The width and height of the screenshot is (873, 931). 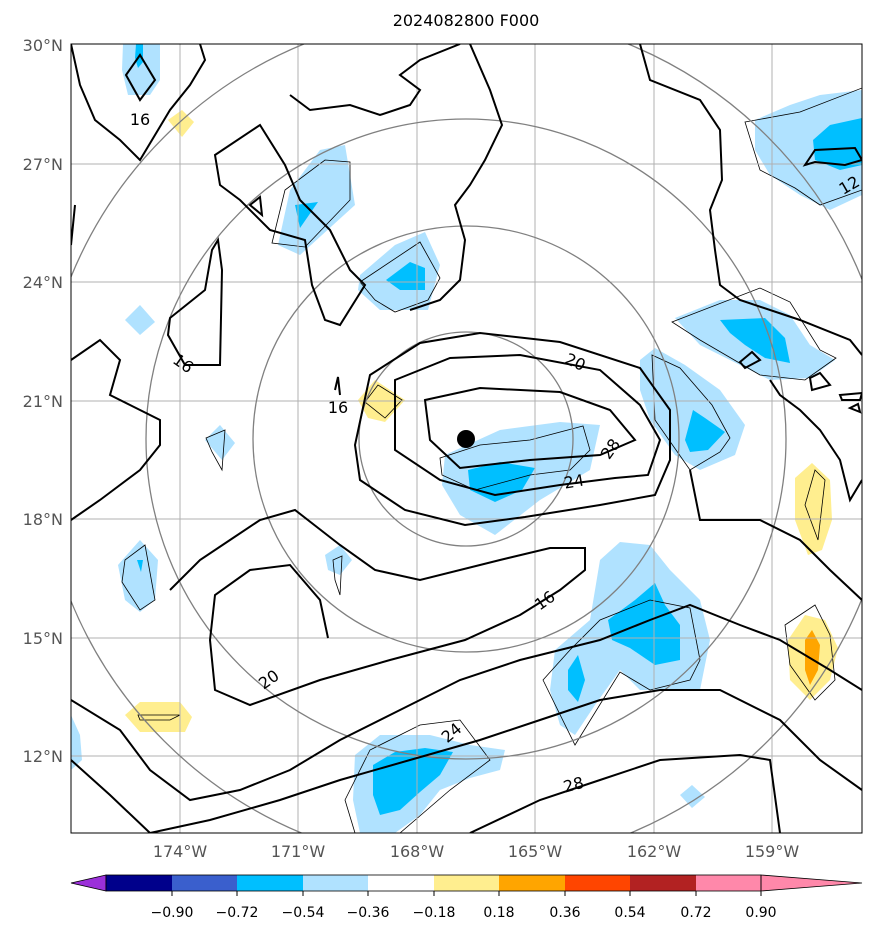 I want to click on lon-label: 159°W, so click(x=772, y=851).